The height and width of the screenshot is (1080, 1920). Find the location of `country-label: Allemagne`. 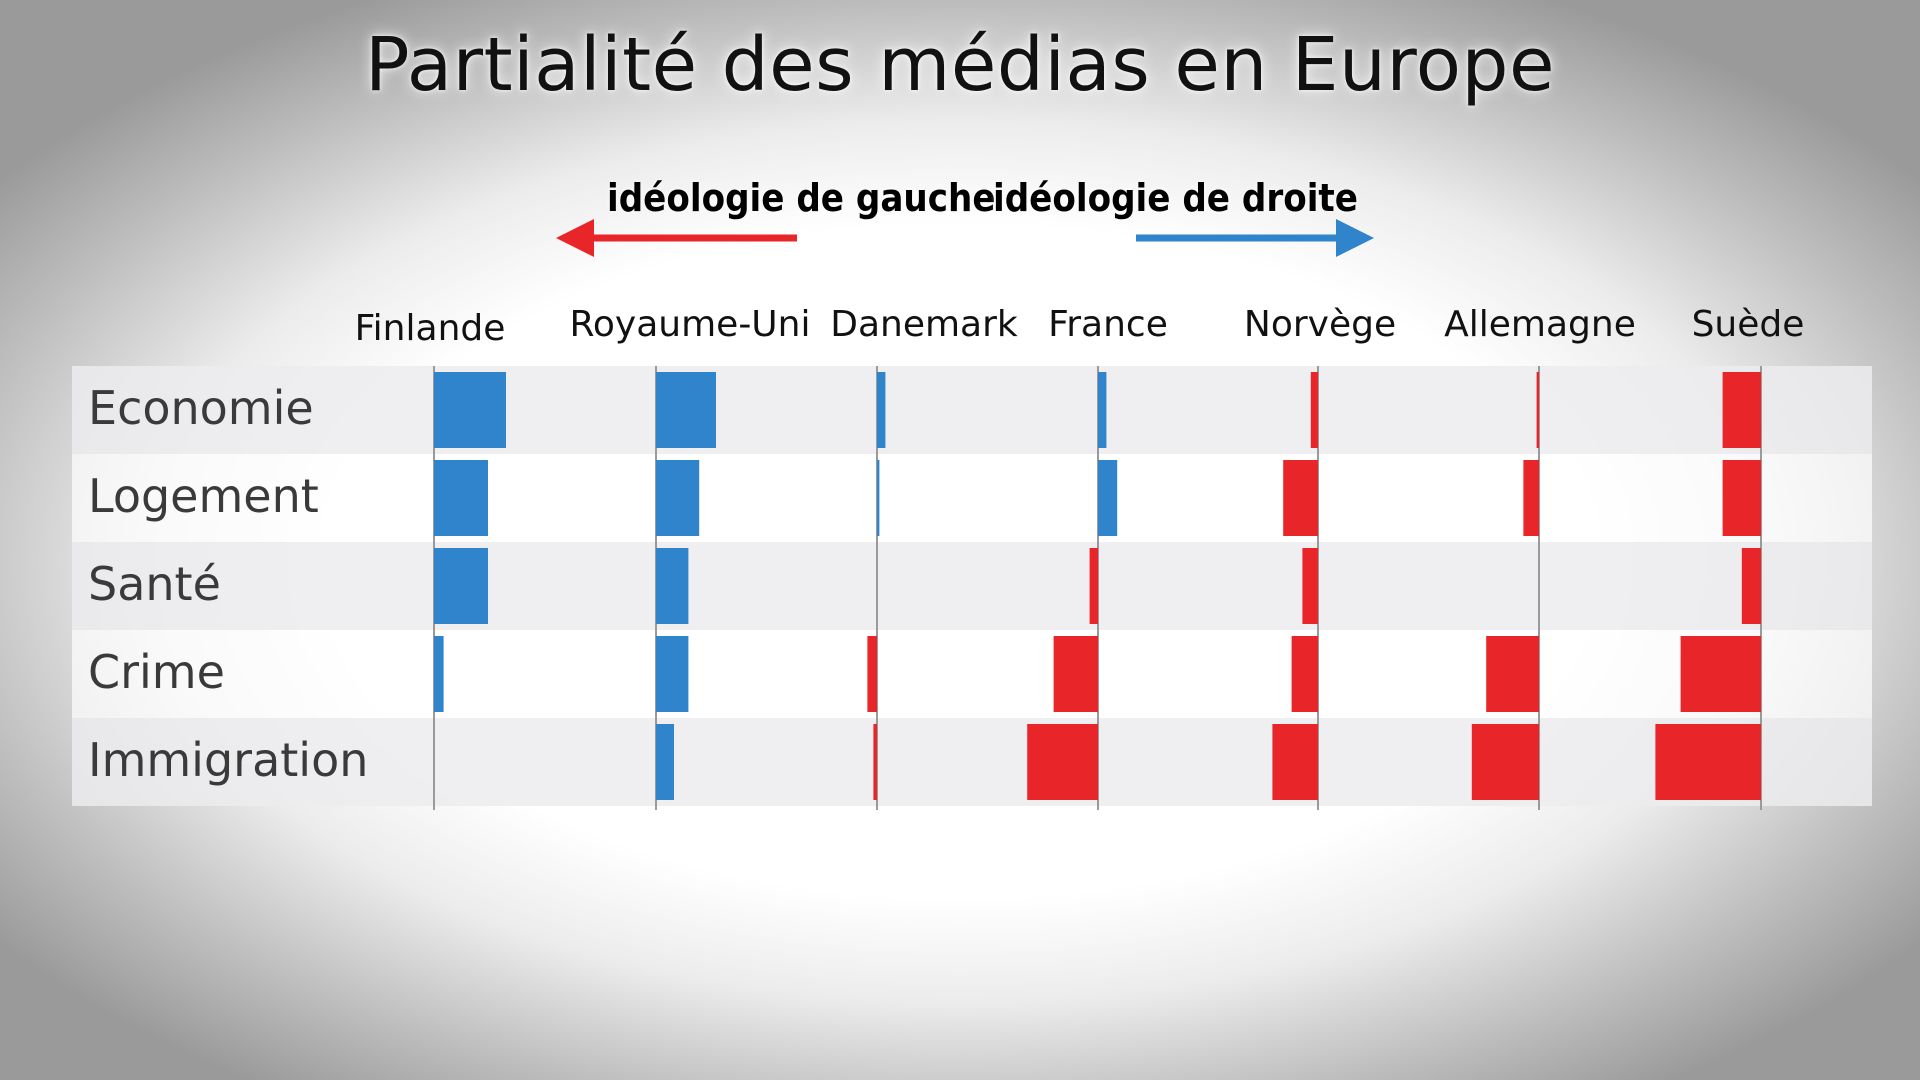

country-label: Allemagne is located at coordinates (1540, 324).